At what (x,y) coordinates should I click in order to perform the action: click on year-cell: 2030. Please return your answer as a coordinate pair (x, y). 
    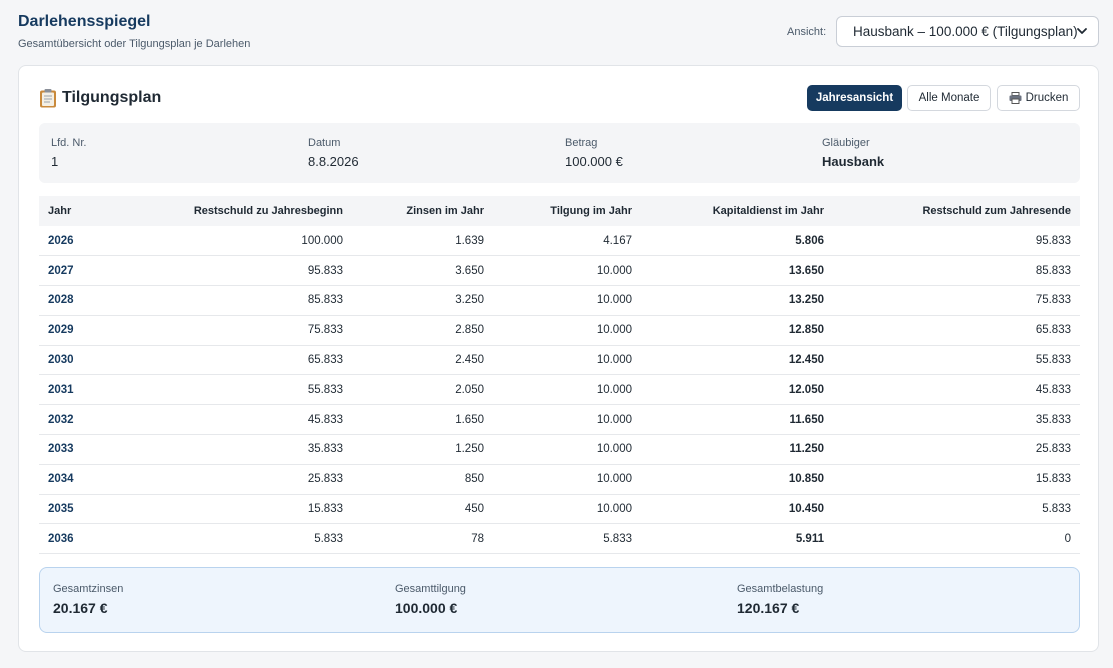
    Looking at the image, I should click on (61, 360).